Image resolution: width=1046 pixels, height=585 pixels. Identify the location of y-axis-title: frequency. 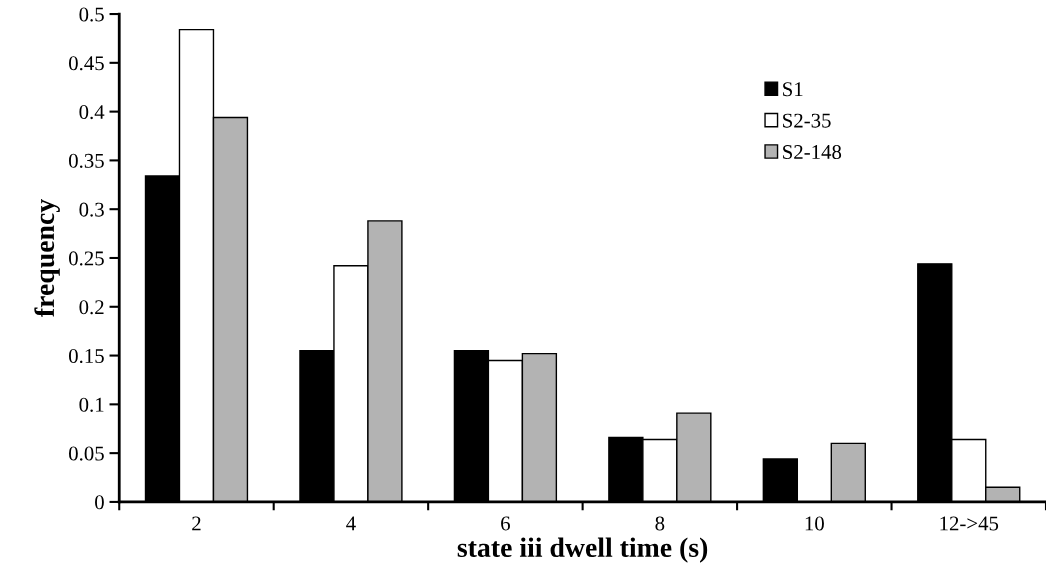
(47, 258).